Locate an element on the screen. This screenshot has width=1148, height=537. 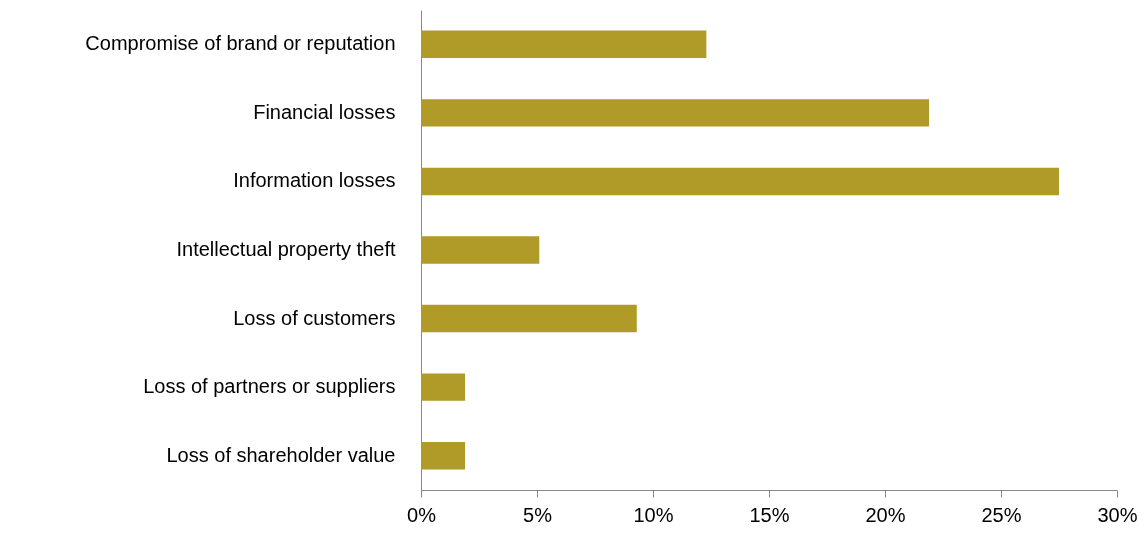
x-tick-label: 25% is located at coordinates (1001, 514).